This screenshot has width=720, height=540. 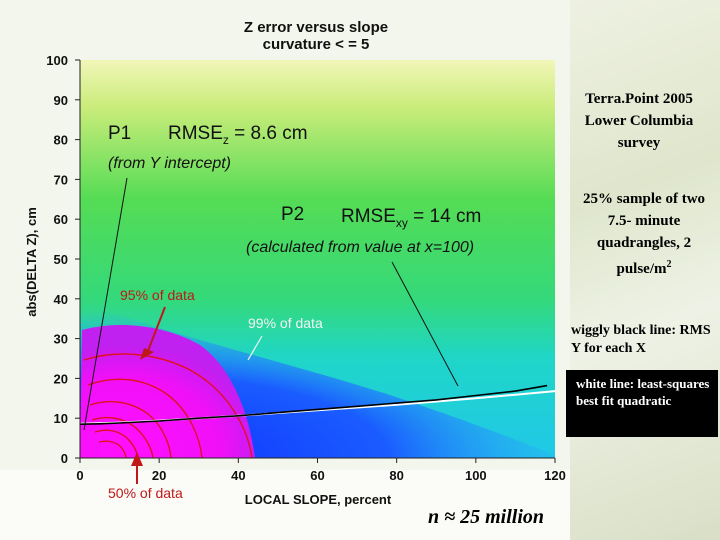 What do you see at coordinates (61, 299) in the screenshot?
I see `y-tick-label: 40` at bounding box center [61, 299].